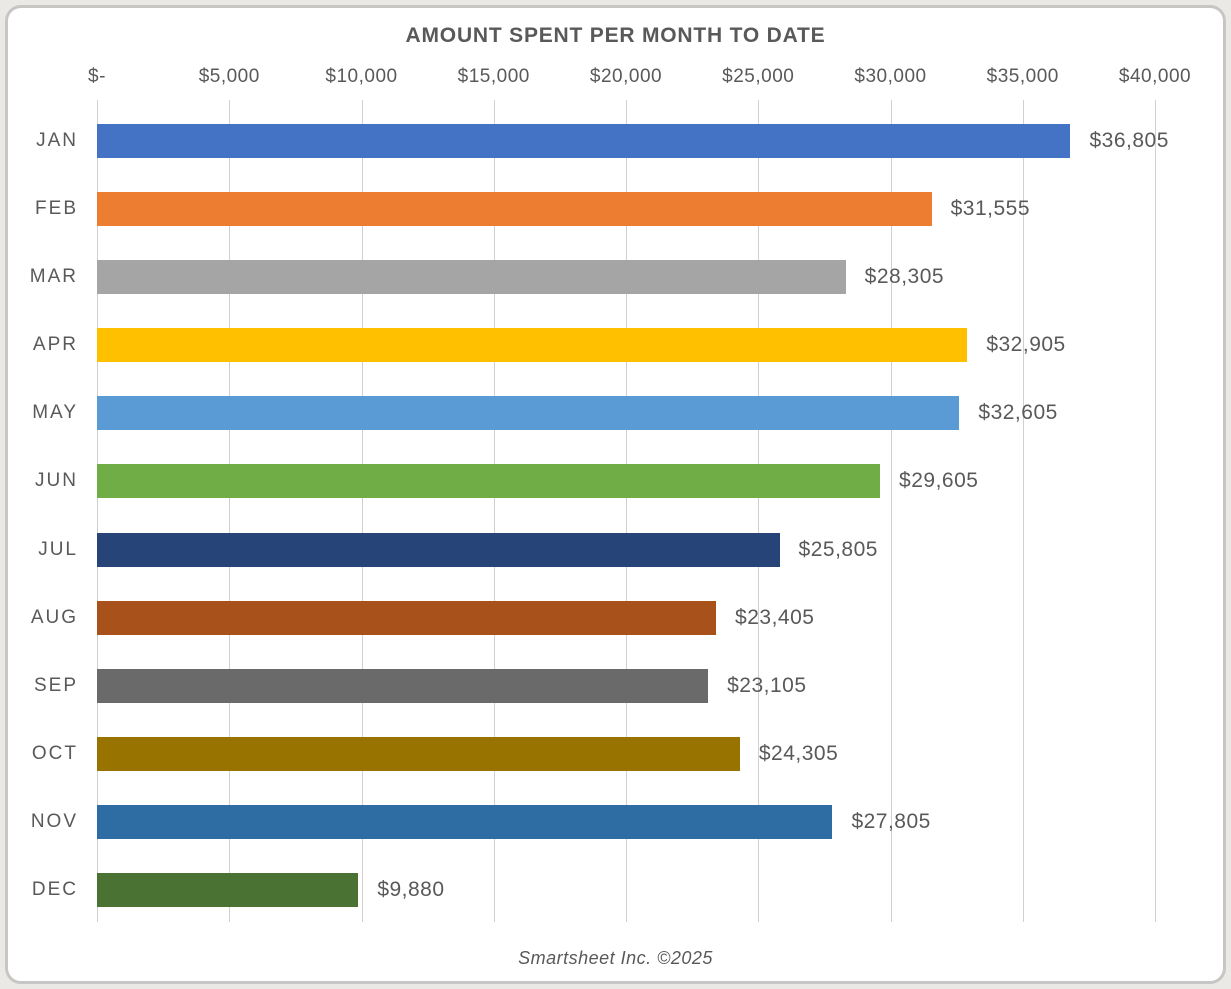 The image size is (1231, 989). What do you see at coordinates (56, 481) in the screenshot?
I see `category-label-jun: JUN` at bounding box center [56, 481].